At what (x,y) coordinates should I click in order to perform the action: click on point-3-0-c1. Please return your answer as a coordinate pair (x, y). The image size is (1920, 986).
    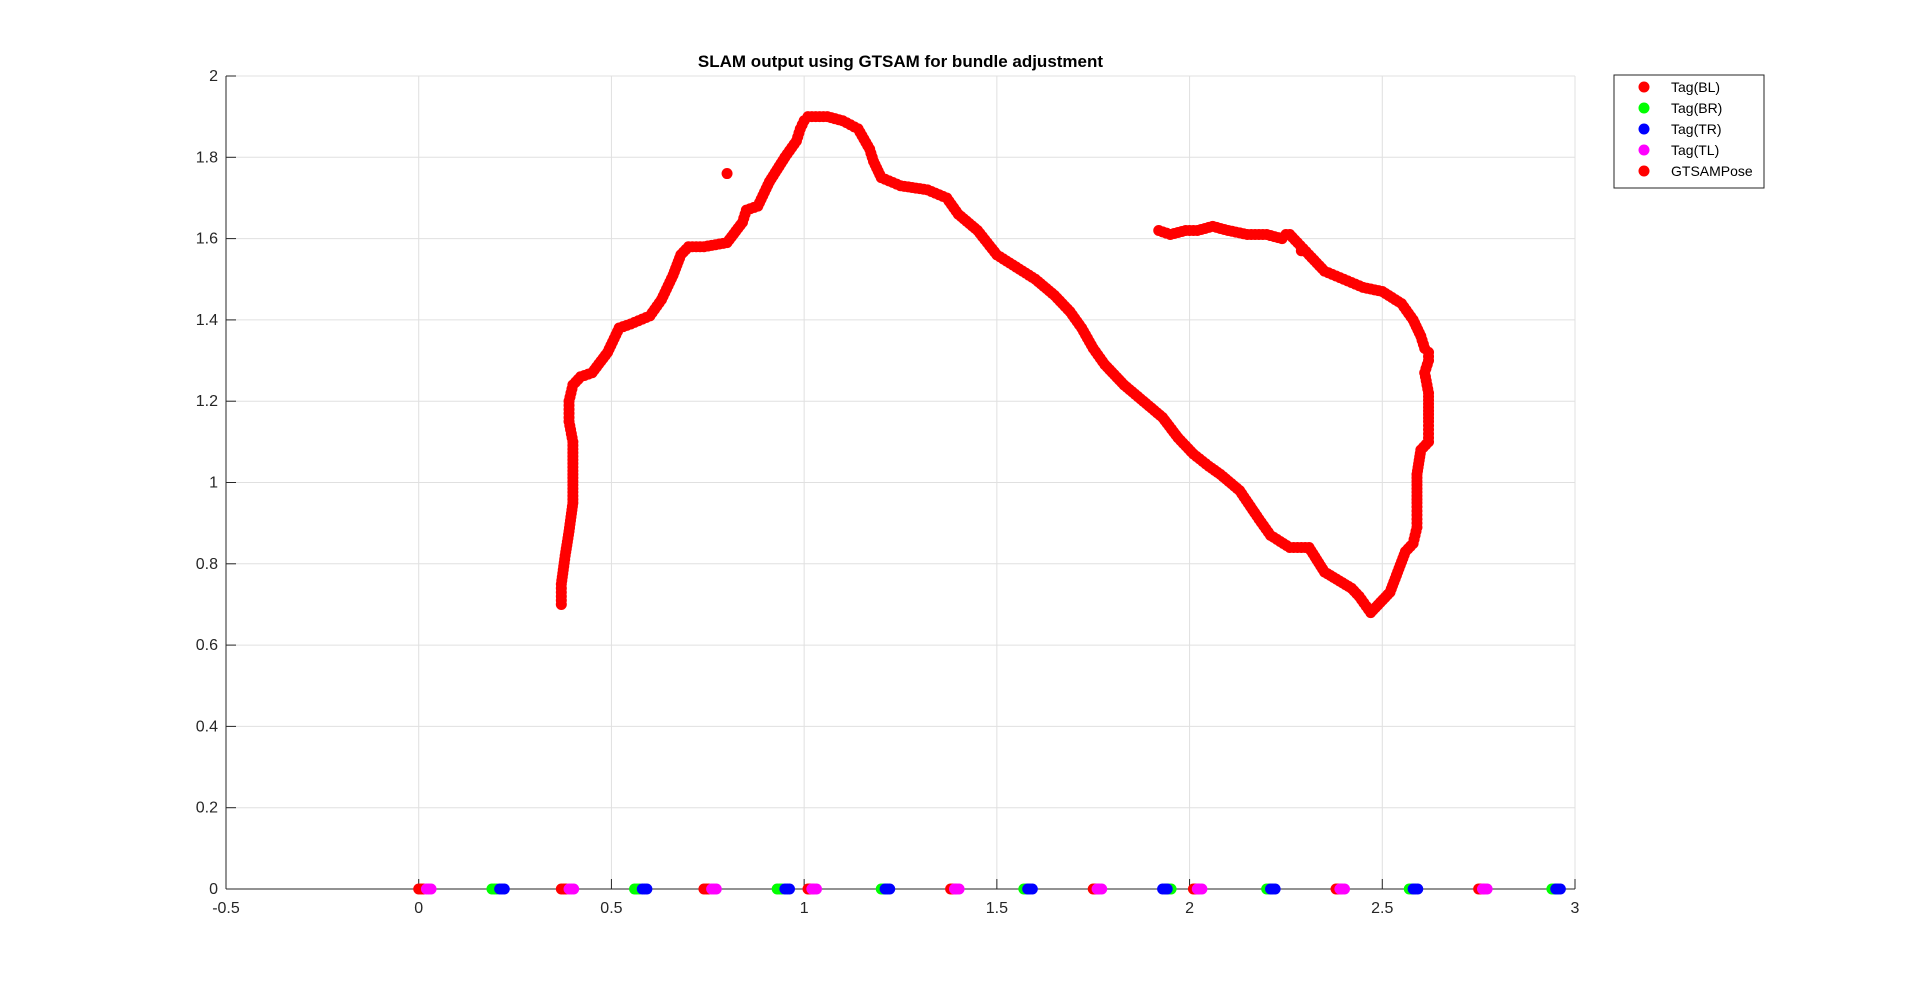
    Looking at the image, I should click on (431, 889).